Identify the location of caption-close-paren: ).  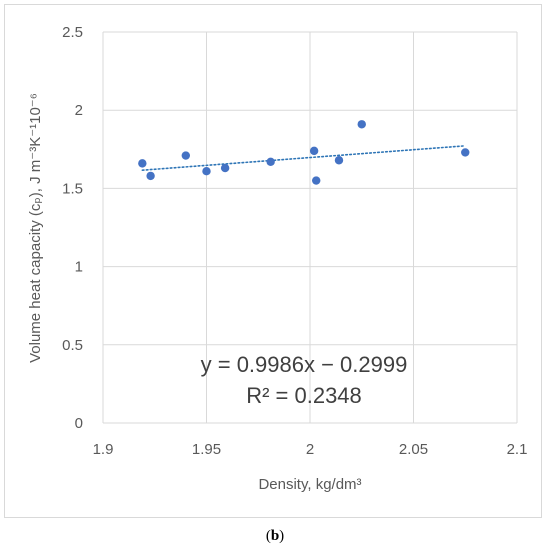
(282, 536).